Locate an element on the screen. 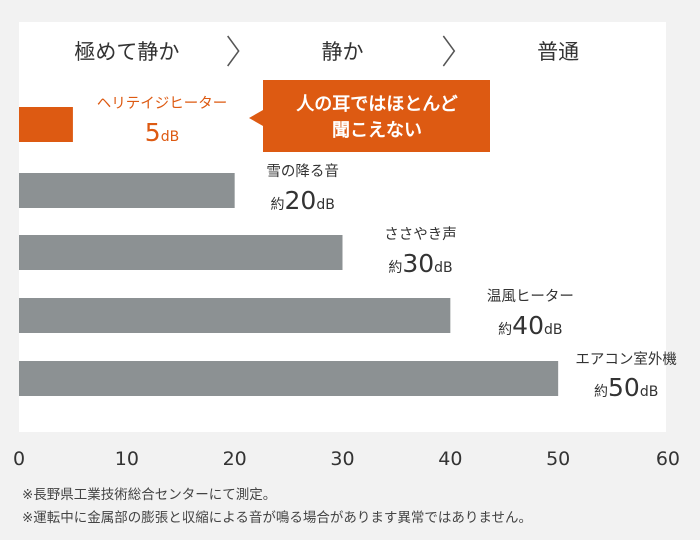 This screenshot has height=540, width=700. x-tick-30: 30 is located at coordinates (342, 459).